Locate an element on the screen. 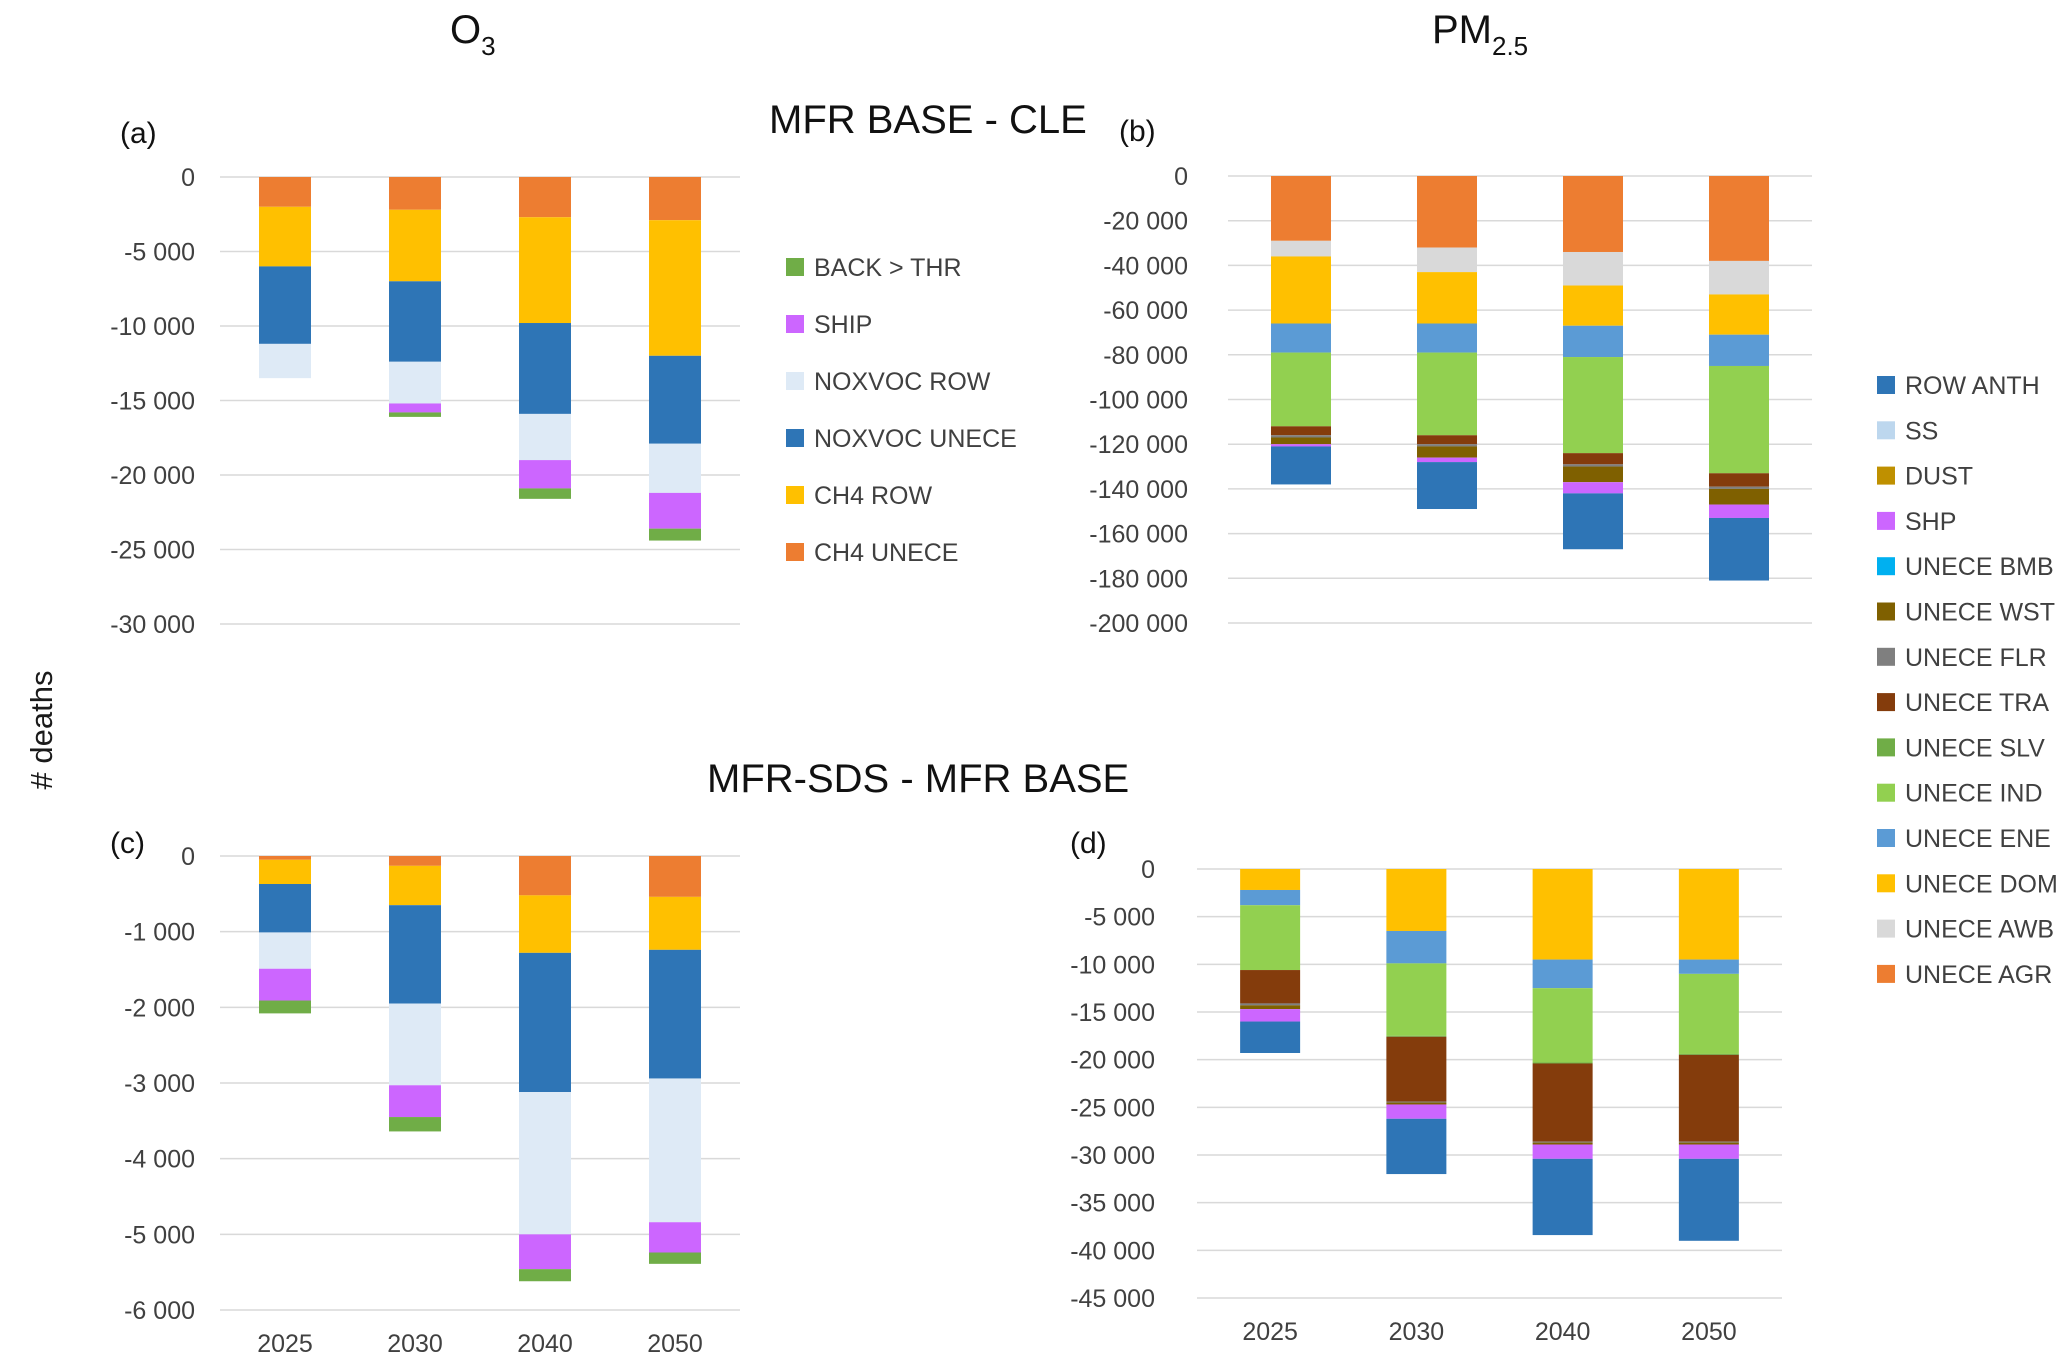  y-tick-label: -25 000 is located at coordinates (1112, 1108).